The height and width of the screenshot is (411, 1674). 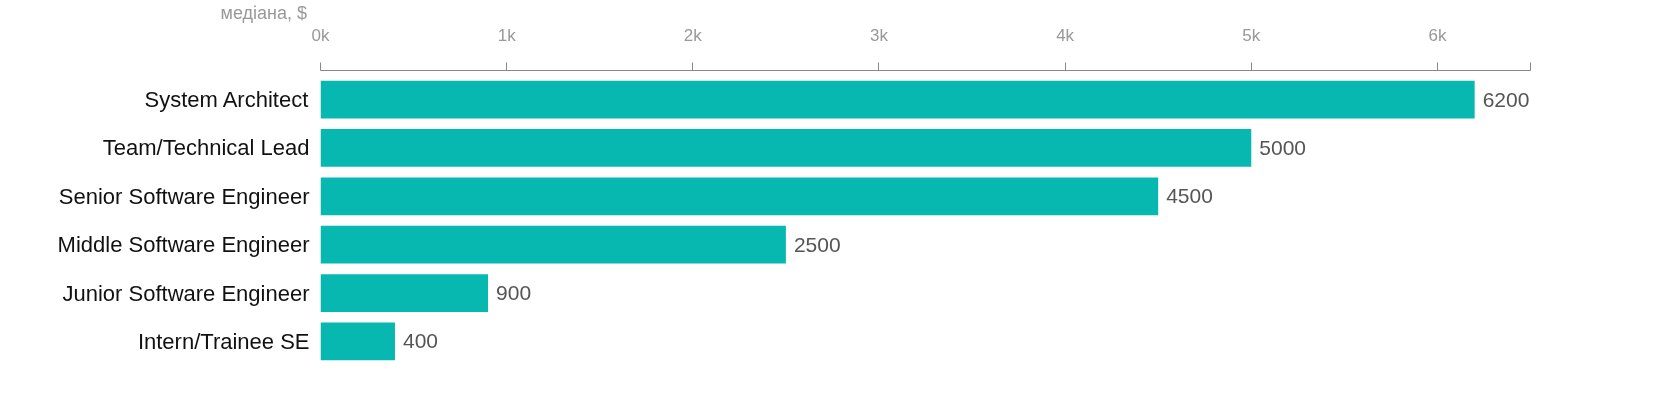 I want to click on x-tick-label: 0k, so click(x=320, y=35).